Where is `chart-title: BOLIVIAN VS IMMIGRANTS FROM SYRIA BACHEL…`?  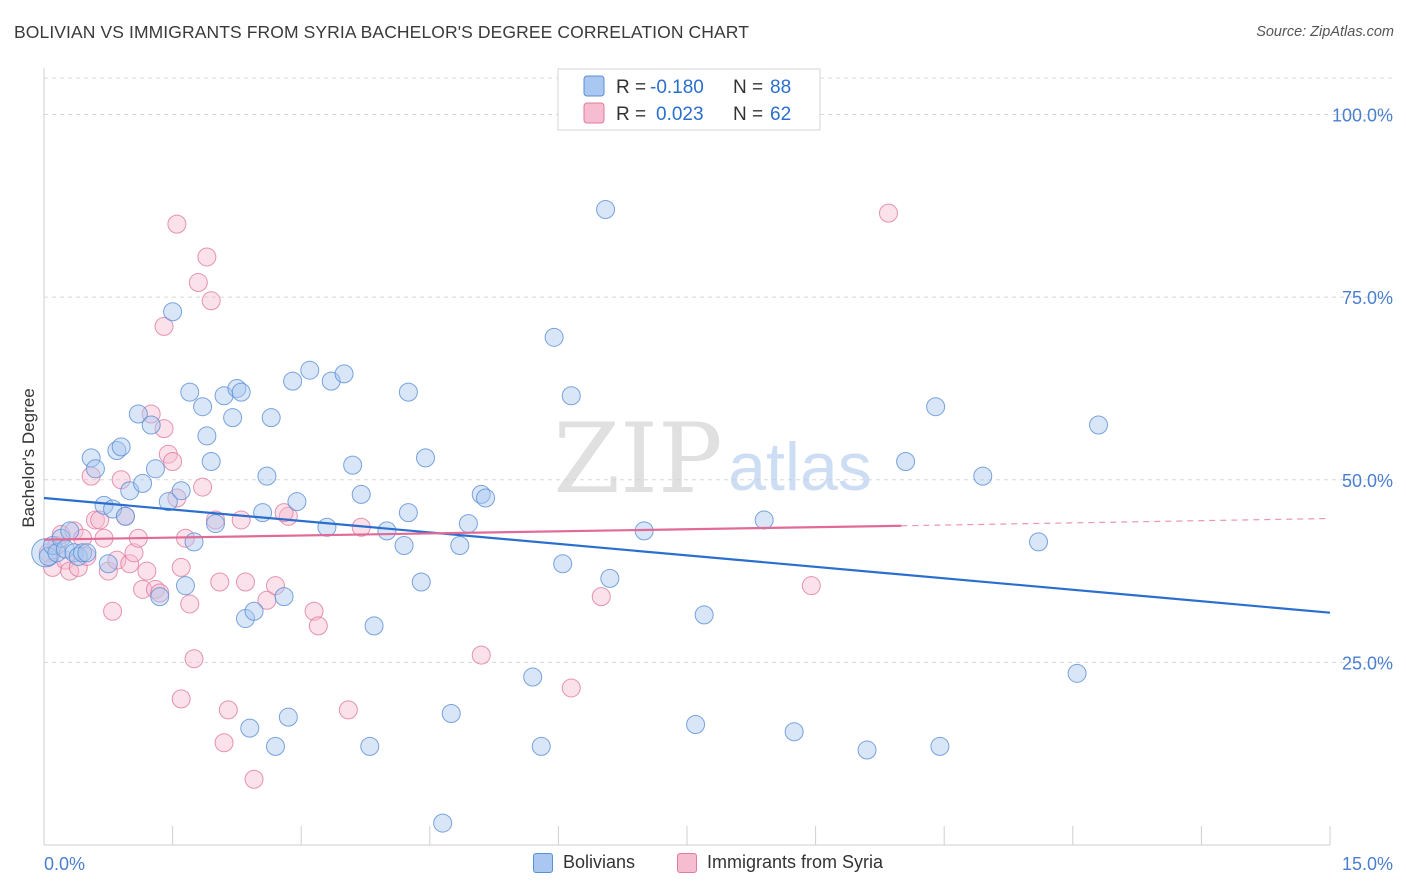
chart-title: BOLIVIAN VS IMMIGRANTS FROM SYRIA BACHEL… is located at coordinates (381, 32).